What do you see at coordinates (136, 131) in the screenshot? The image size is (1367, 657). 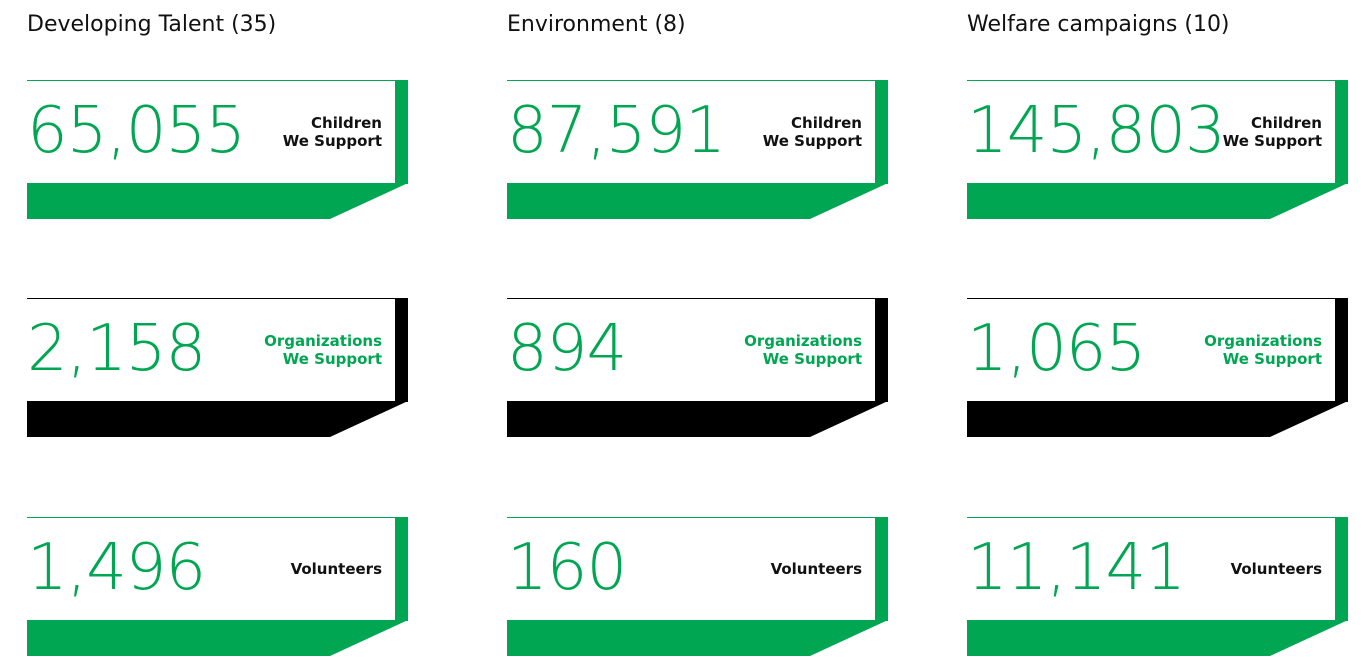 I see `stat-number: 65,055` at bounding box center [136, 131].